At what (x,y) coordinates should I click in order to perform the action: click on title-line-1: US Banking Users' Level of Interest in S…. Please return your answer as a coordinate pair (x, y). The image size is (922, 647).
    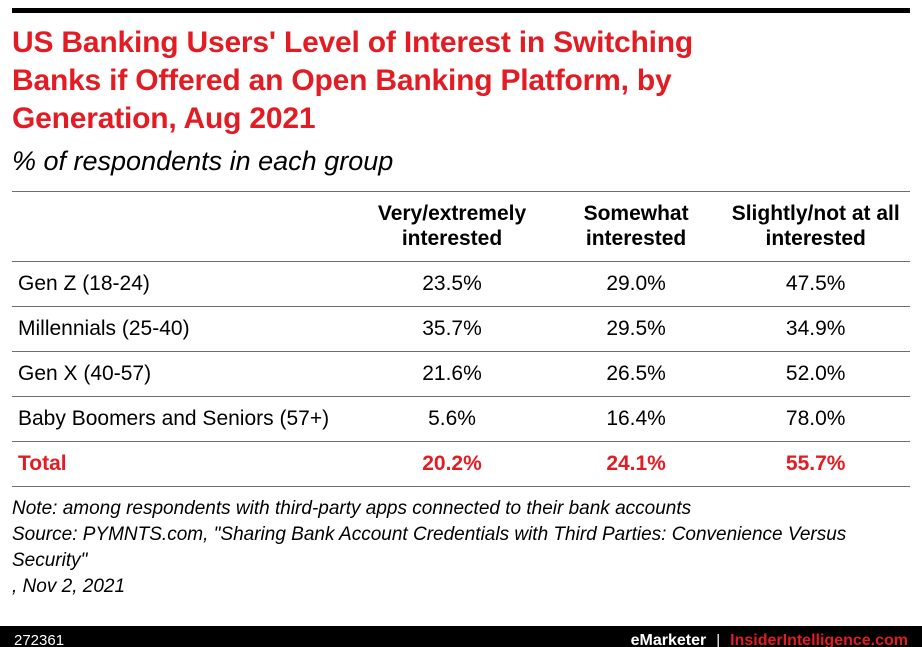
    Looking at the image, I should click on (353, 42).